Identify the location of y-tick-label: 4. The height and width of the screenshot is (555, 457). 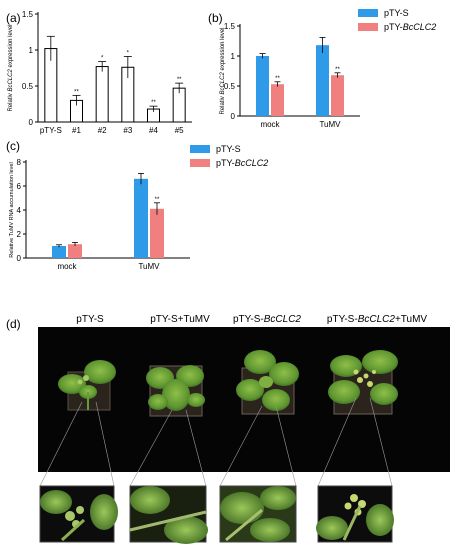
(19, 210).